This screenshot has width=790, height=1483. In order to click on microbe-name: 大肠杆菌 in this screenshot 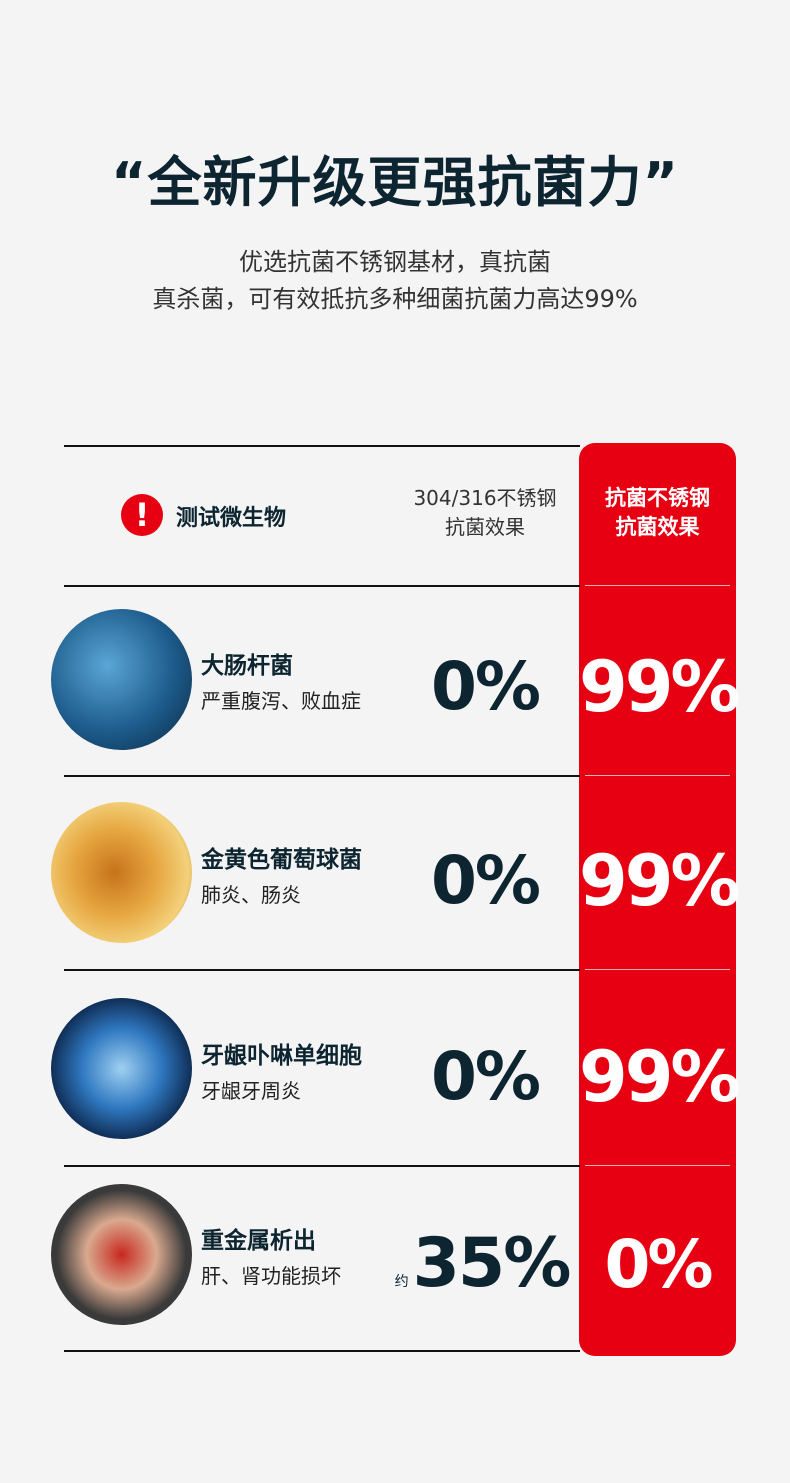, I will do `click(247, 666)`.